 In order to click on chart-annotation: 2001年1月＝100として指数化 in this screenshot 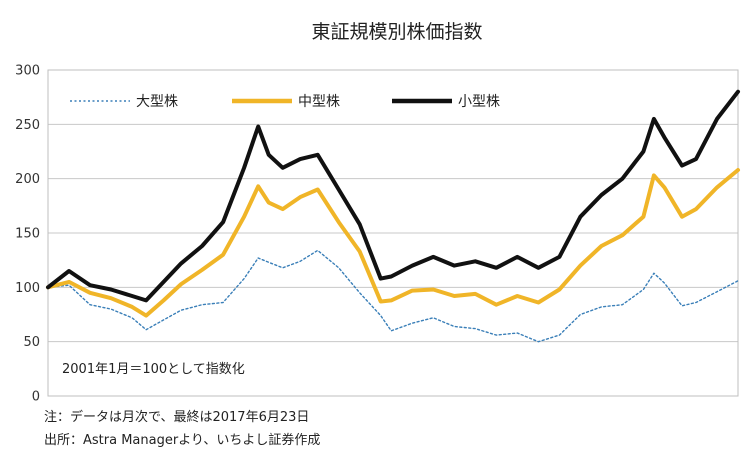, I will do `click(153, 369)`.